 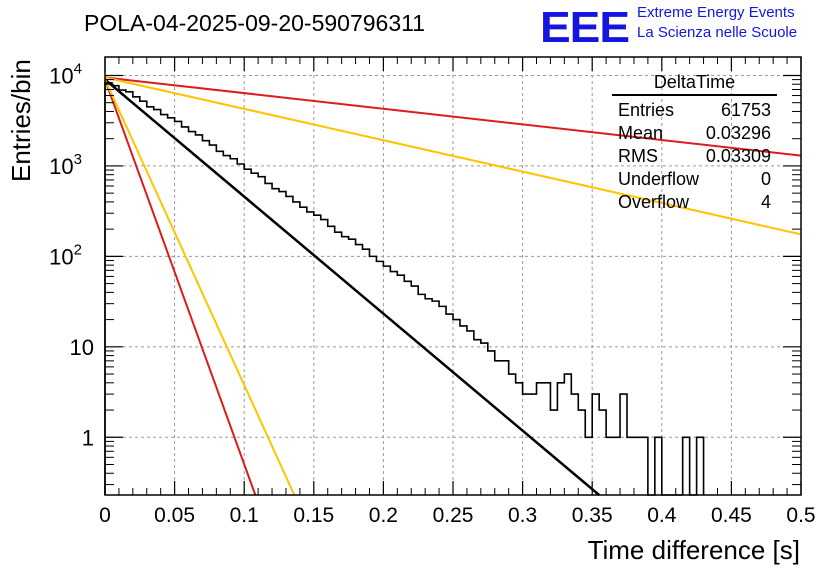 I want to click on stats-row-mean: Mean 0.03296, so click(x=694, y=133).